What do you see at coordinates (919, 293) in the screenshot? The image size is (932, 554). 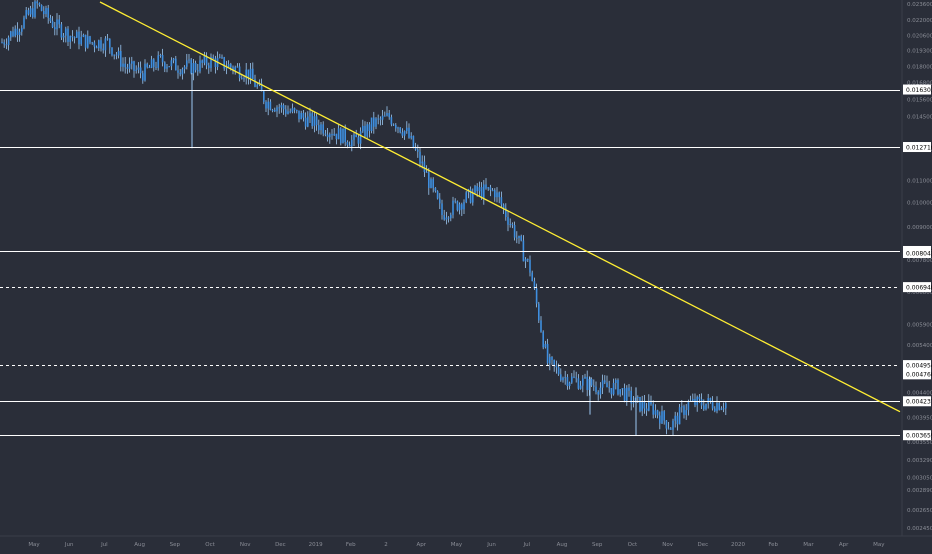 I see `price-tick-label: 0.006800` at bounding box center [919, 293].